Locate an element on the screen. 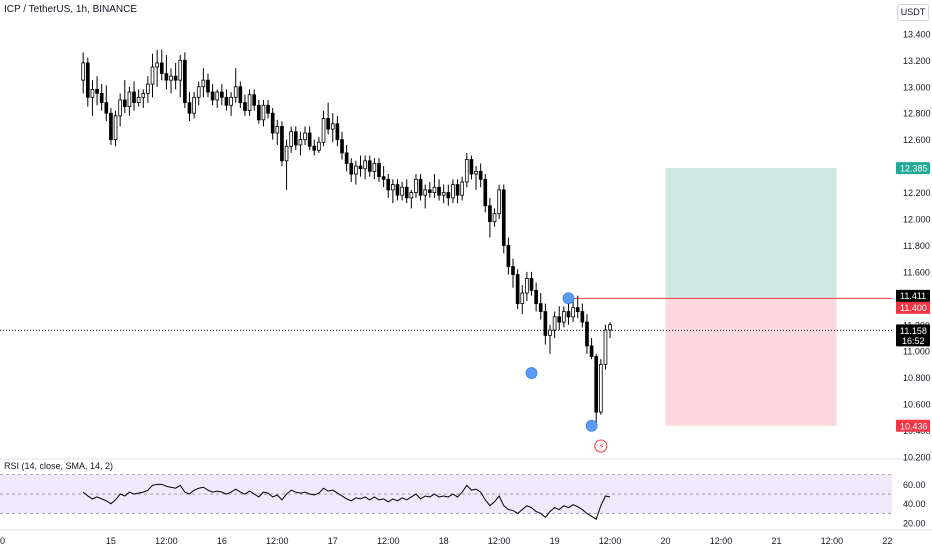 The width and height of the screenshot is (932, 550). price-tick-label: 12.600 is located at coordinates (917, 140).